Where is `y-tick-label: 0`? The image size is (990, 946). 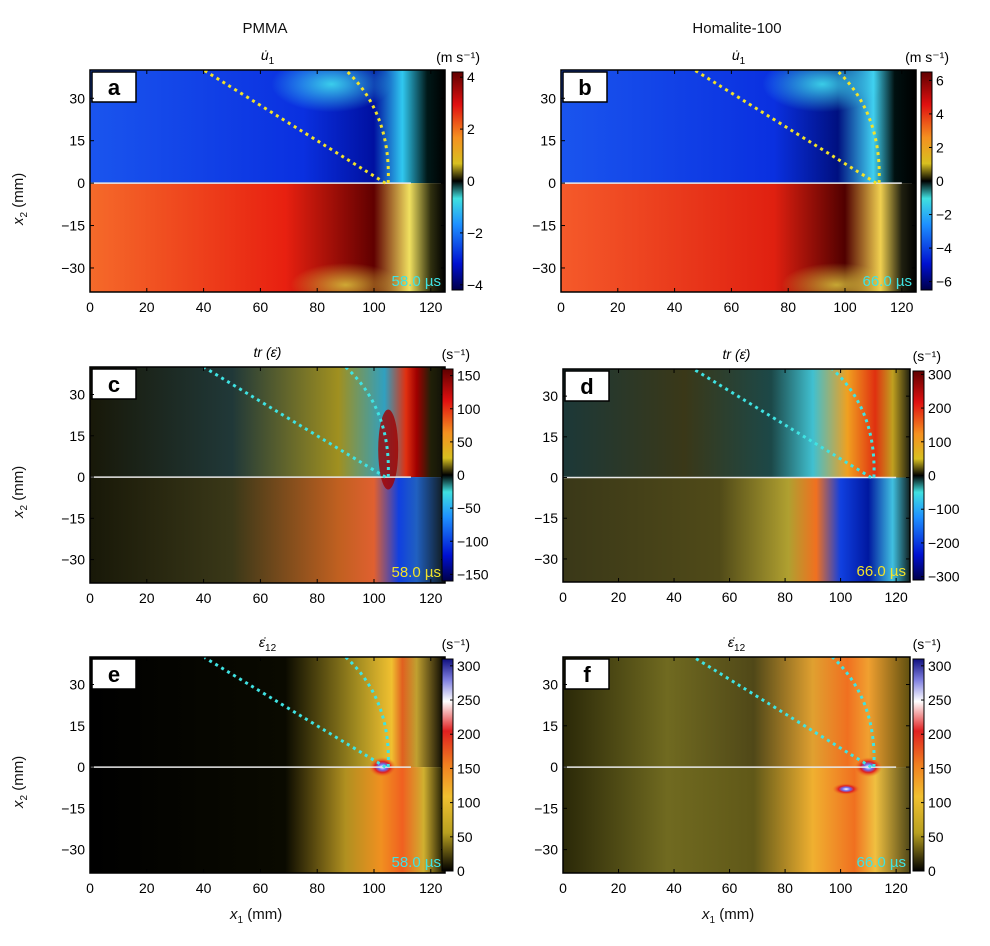 y-tick-label: 0 is located at coordinates (552, 183).